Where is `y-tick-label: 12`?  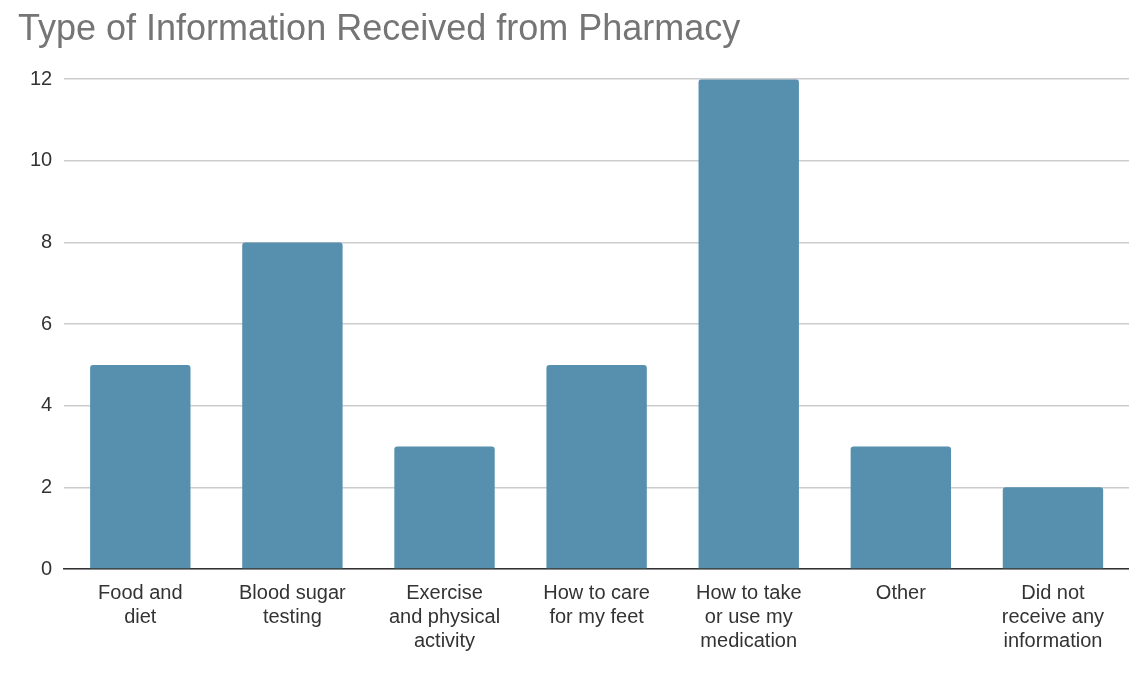 y-tick-label: 12 is located at coordinates (41, 77).